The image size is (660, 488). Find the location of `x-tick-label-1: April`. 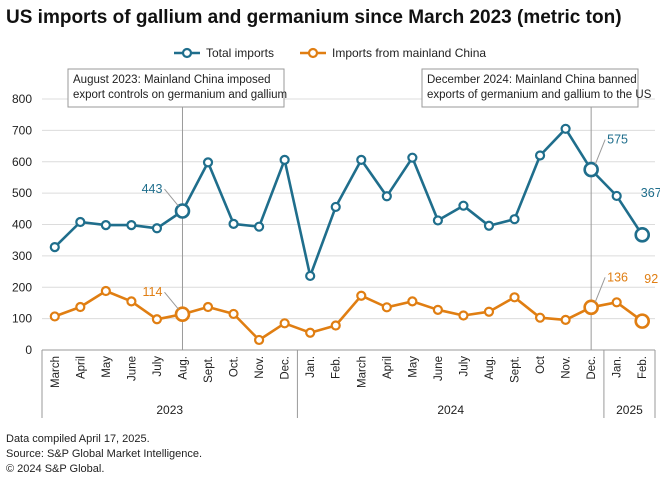

x-tick-label-1: April is located at coordinates (81, 367).